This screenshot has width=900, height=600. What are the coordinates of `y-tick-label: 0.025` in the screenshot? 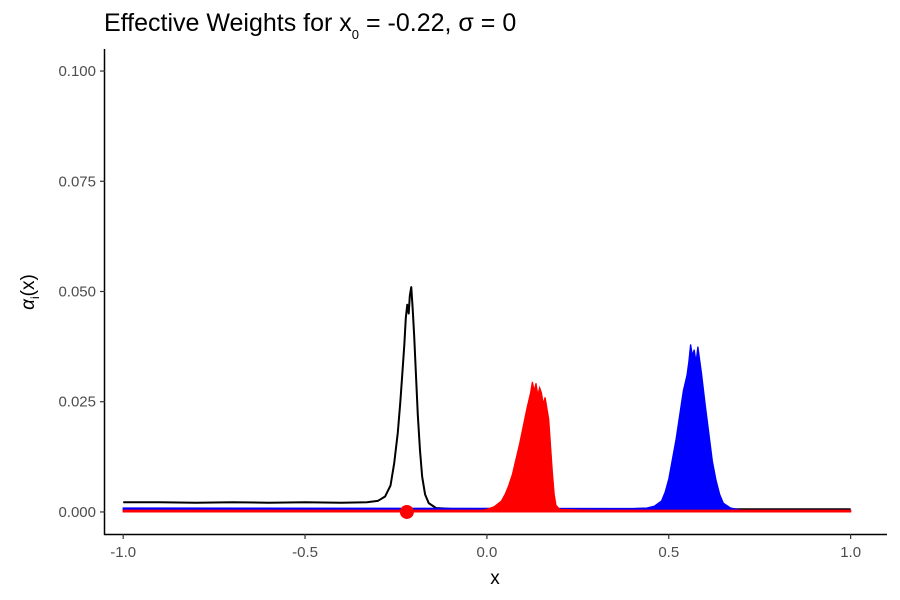 It's located at (77, 402).